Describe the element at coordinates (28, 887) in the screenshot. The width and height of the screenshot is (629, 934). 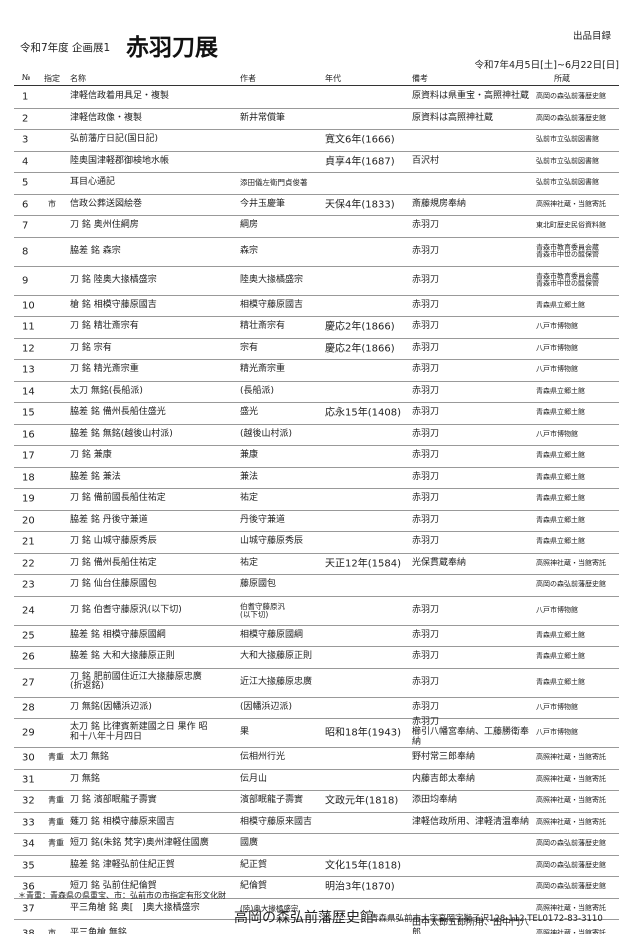
I see `item-number: 36` at that location.